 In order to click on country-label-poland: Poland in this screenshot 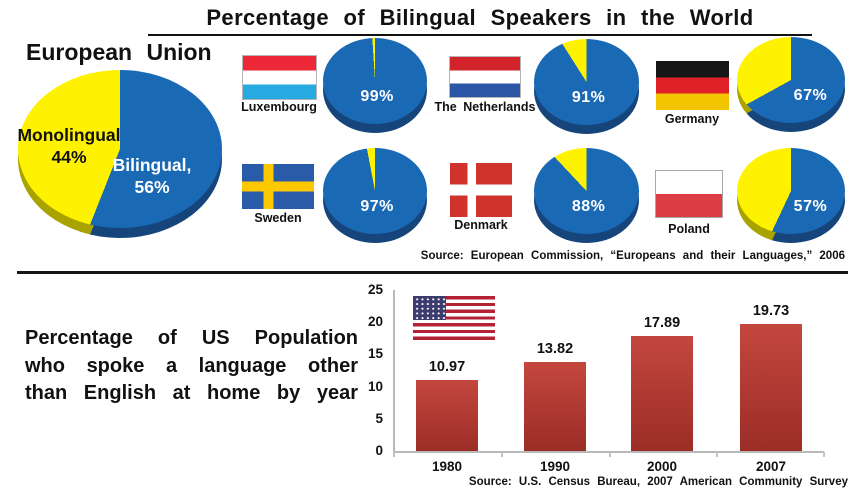, I will do `click(689, 229)`.